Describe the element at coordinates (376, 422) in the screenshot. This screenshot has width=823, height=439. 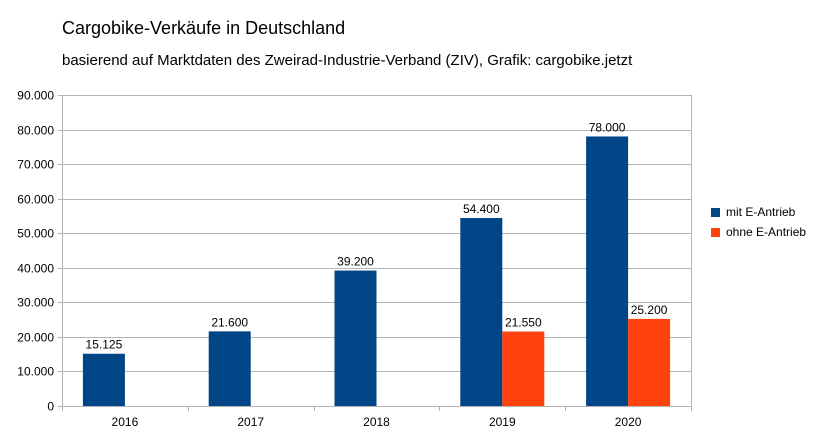
I see `x-tick-label-2018: 2018` at that location.